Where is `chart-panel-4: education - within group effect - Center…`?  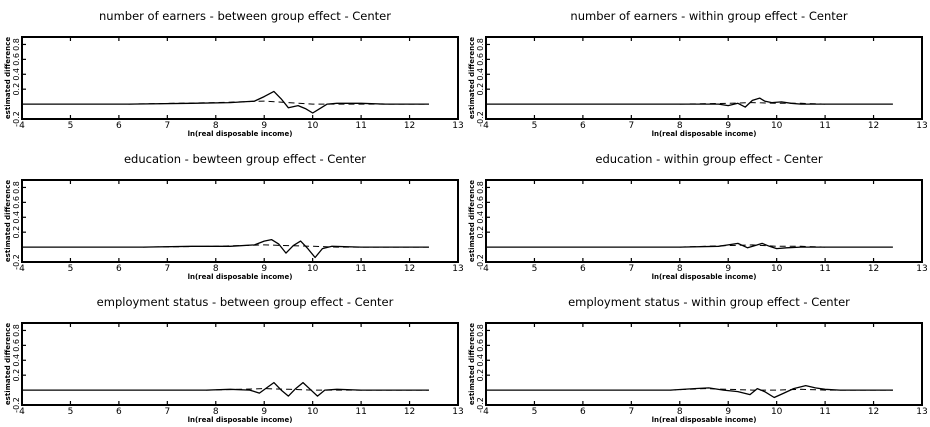
chart-panel-4: education - within group effect - Center… is located at coordinates (698, 216).